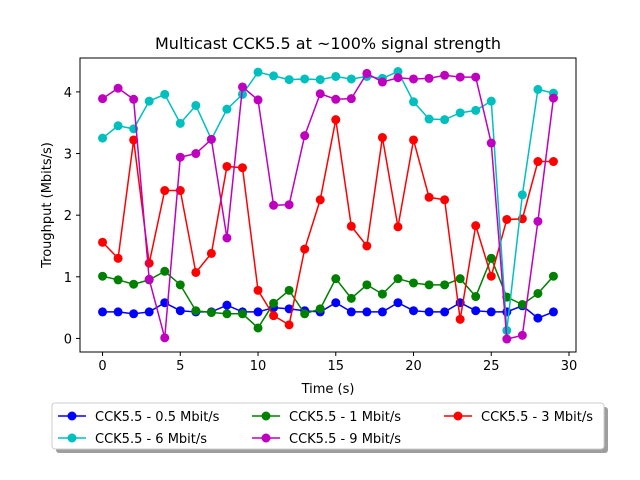 The image size is (640, 480). What do you see at coordinates (328, 389) in the screenshot?
I see `x-axis-label: Time (s)` at bounding box center [328, 389].